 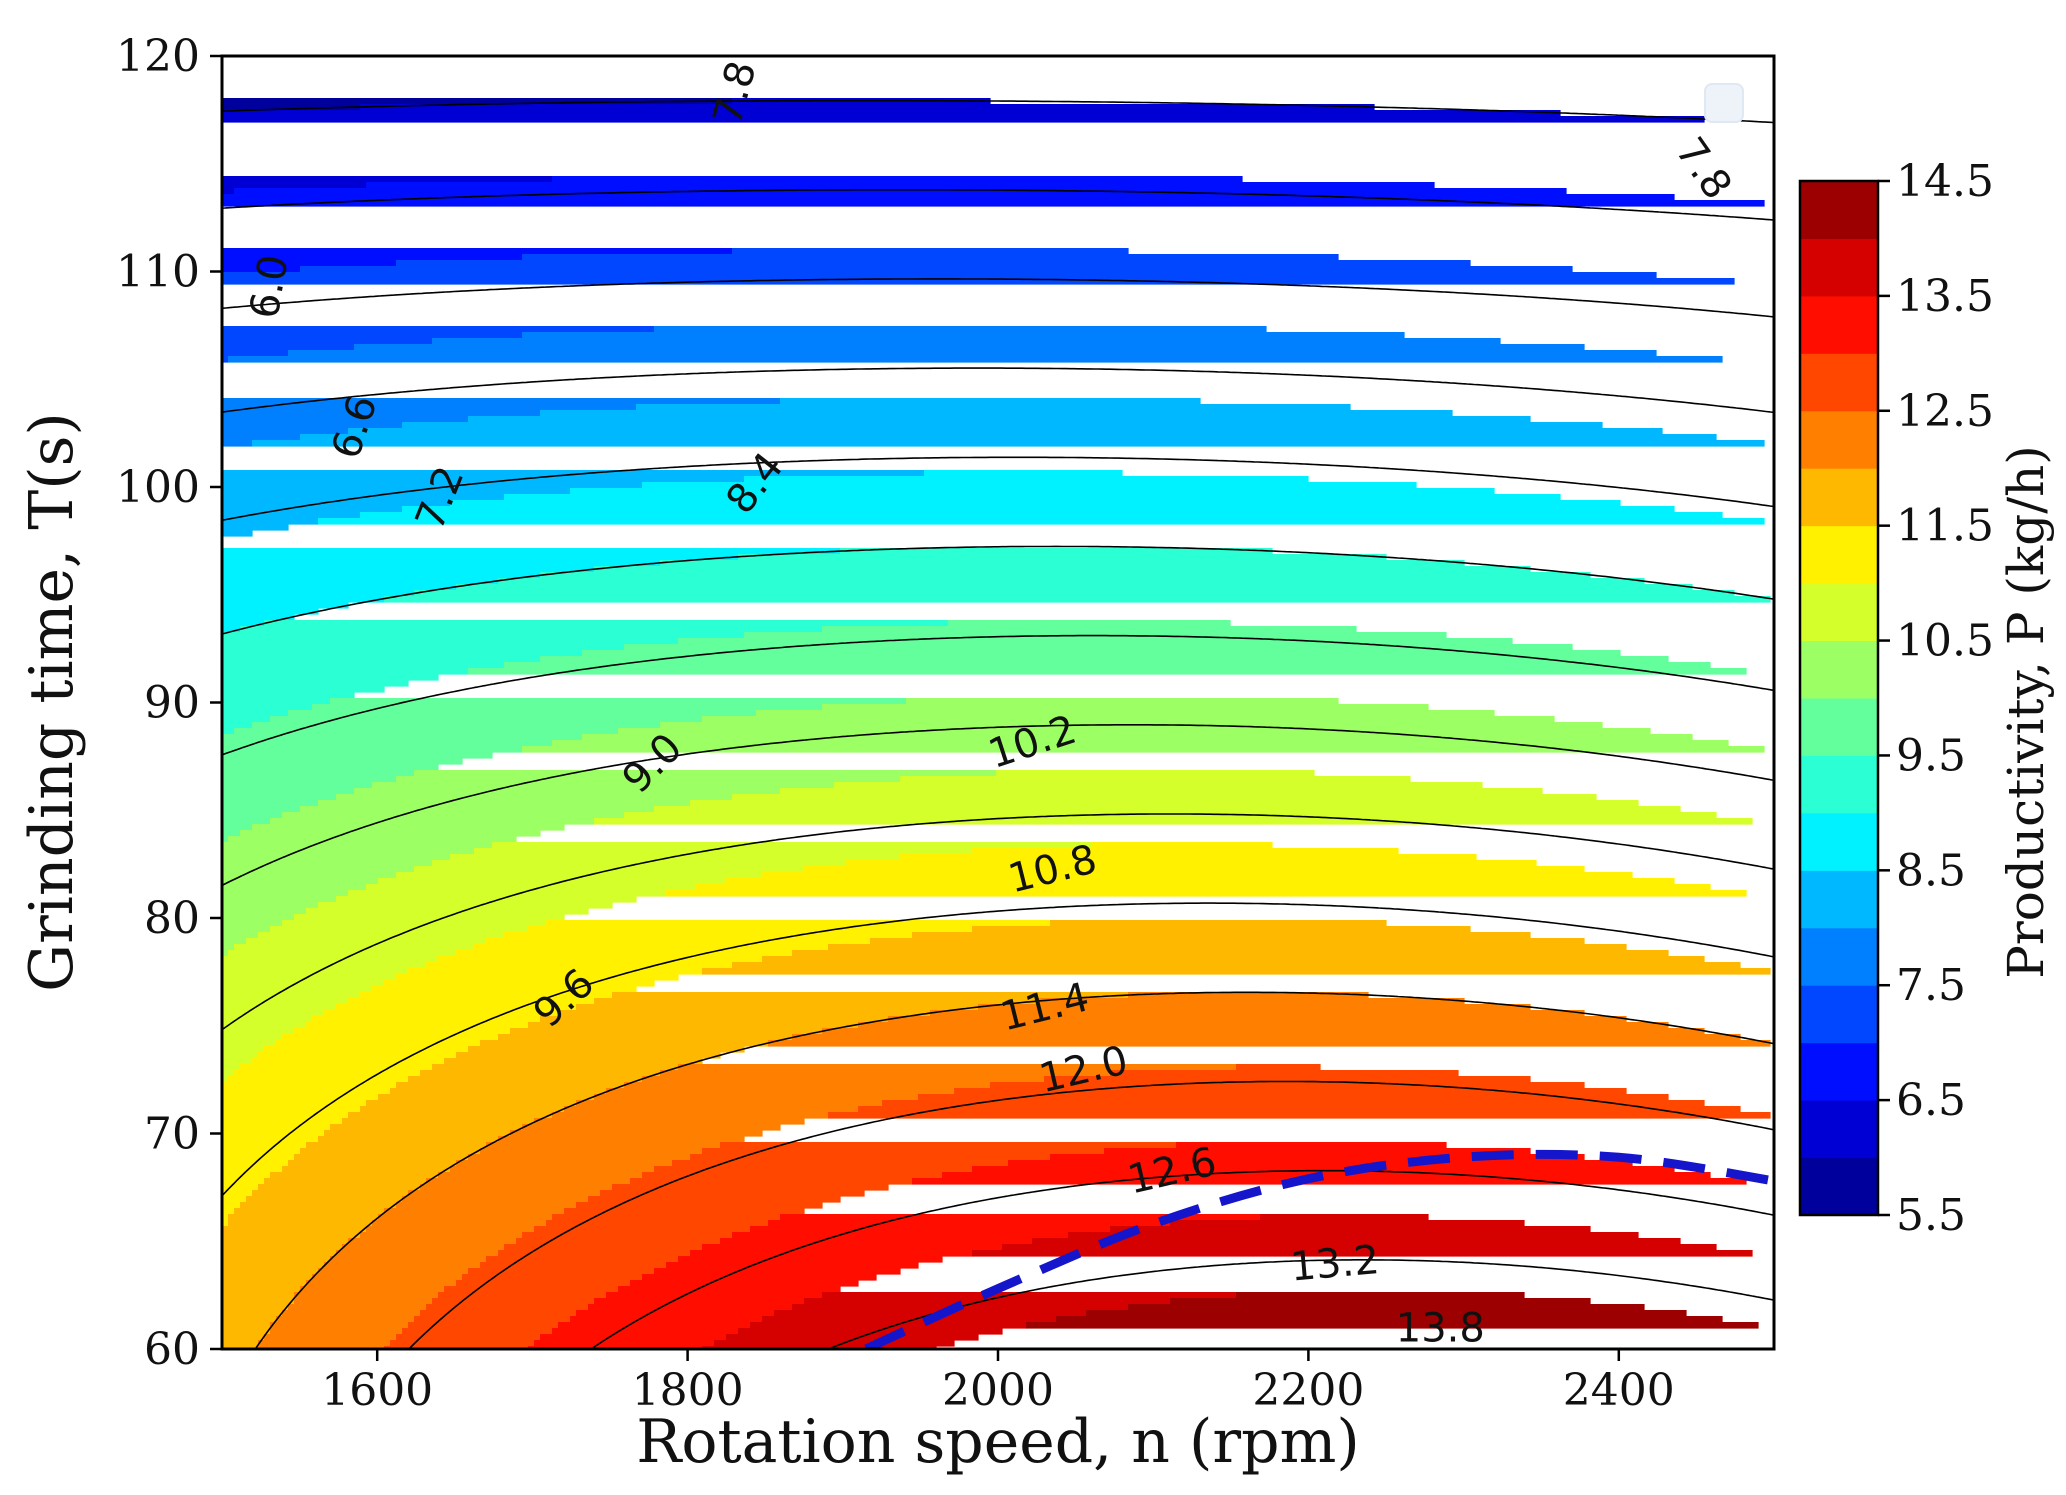 I want to click on colorbar-tick-label: 11.5, so click(x=1945, y=526).